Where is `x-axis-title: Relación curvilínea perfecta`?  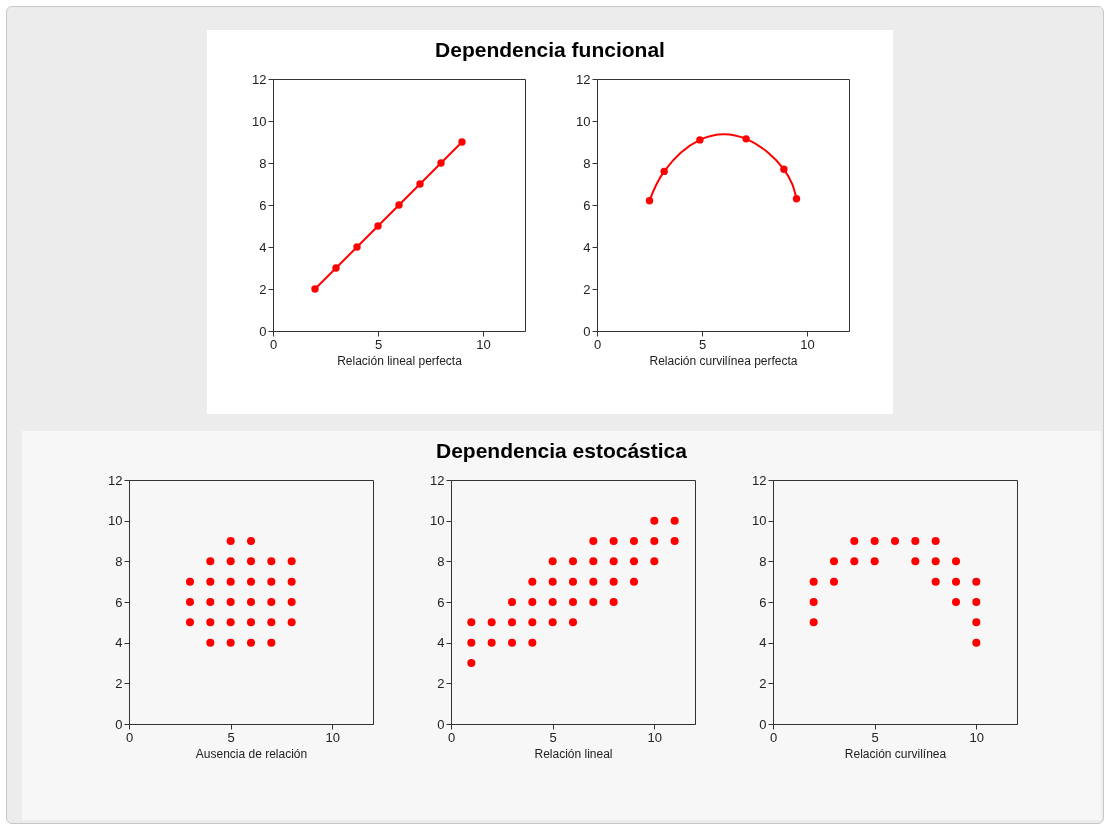
x-axis-title: Relación curvilínea perfecta is located at coordinates (723, 360).